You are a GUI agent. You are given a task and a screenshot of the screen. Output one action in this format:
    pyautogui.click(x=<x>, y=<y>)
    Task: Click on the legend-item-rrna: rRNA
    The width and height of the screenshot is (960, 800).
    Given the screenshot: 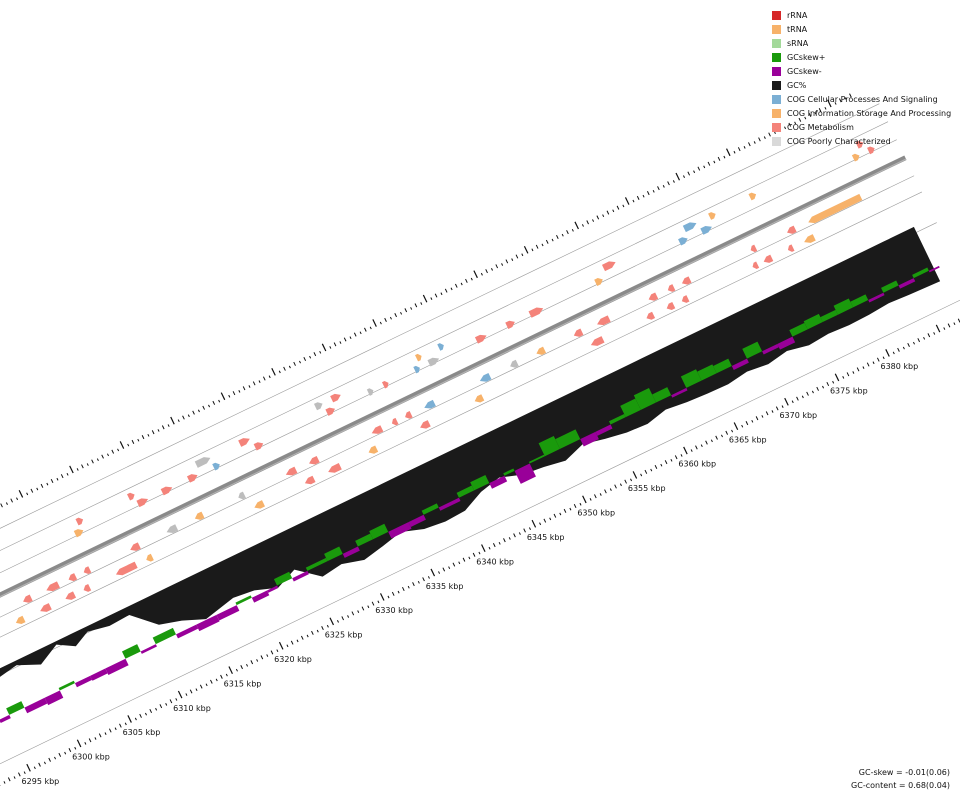 What is the action you would take?
    pyautogui.click(x=861, y=15)
    